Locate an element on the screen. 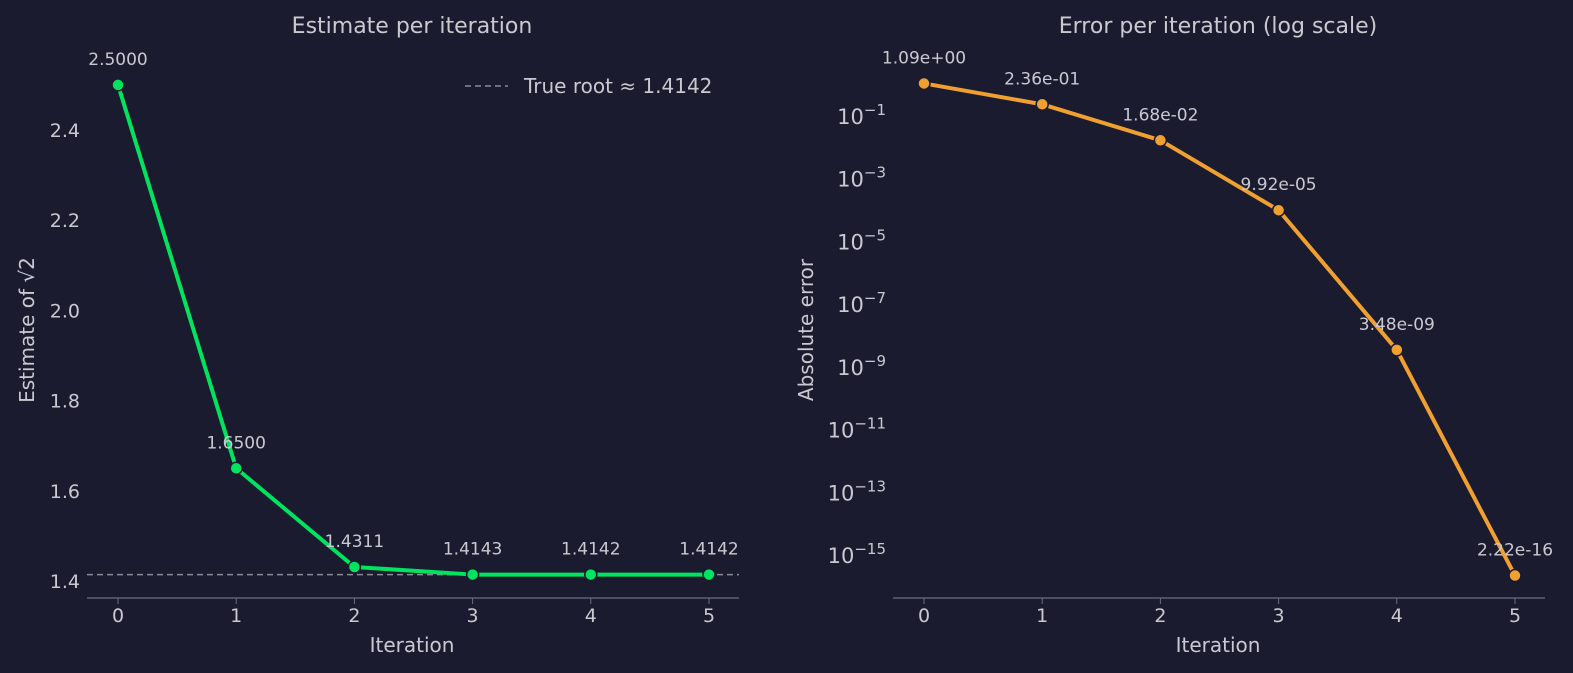  estimate-data-label: 1.4311 is located at coordinates (354, 542).